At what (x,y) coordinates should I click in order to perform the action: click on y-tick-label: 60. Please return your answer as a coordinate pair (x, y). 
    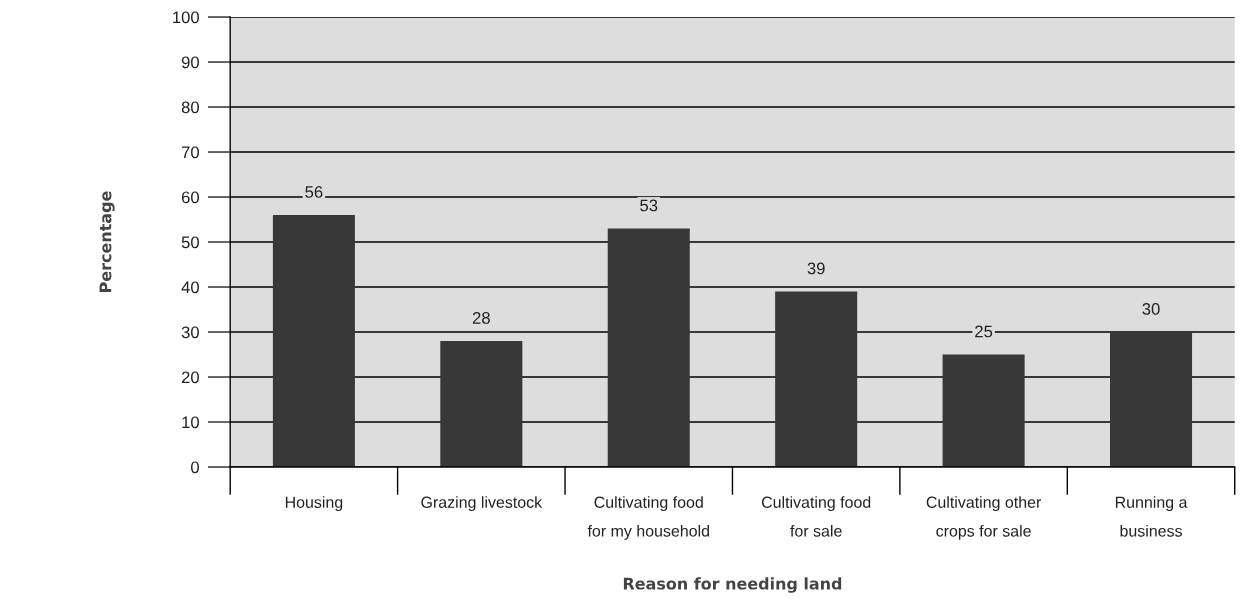
    Looking at the image, I should click on (190, 197).